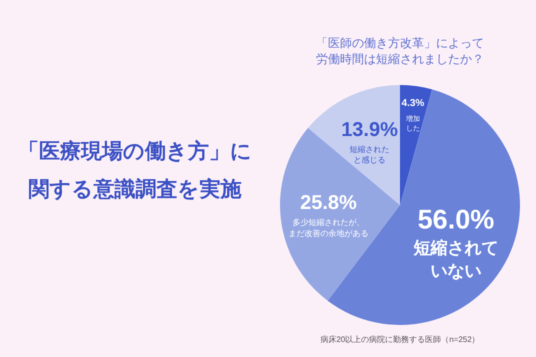 This screenshot has width=536, height=357. I want to click on data-label: 4.3%, so click(413, 103).